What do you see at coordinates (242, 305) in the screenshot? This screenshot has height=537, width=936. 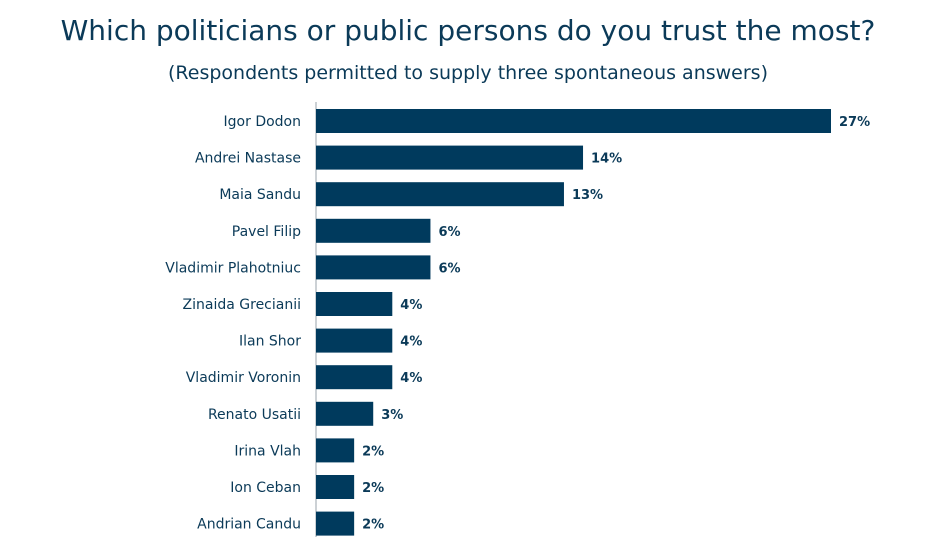 I see `category-label: Zinaida Grecianii` at bounding box center [242, 305].